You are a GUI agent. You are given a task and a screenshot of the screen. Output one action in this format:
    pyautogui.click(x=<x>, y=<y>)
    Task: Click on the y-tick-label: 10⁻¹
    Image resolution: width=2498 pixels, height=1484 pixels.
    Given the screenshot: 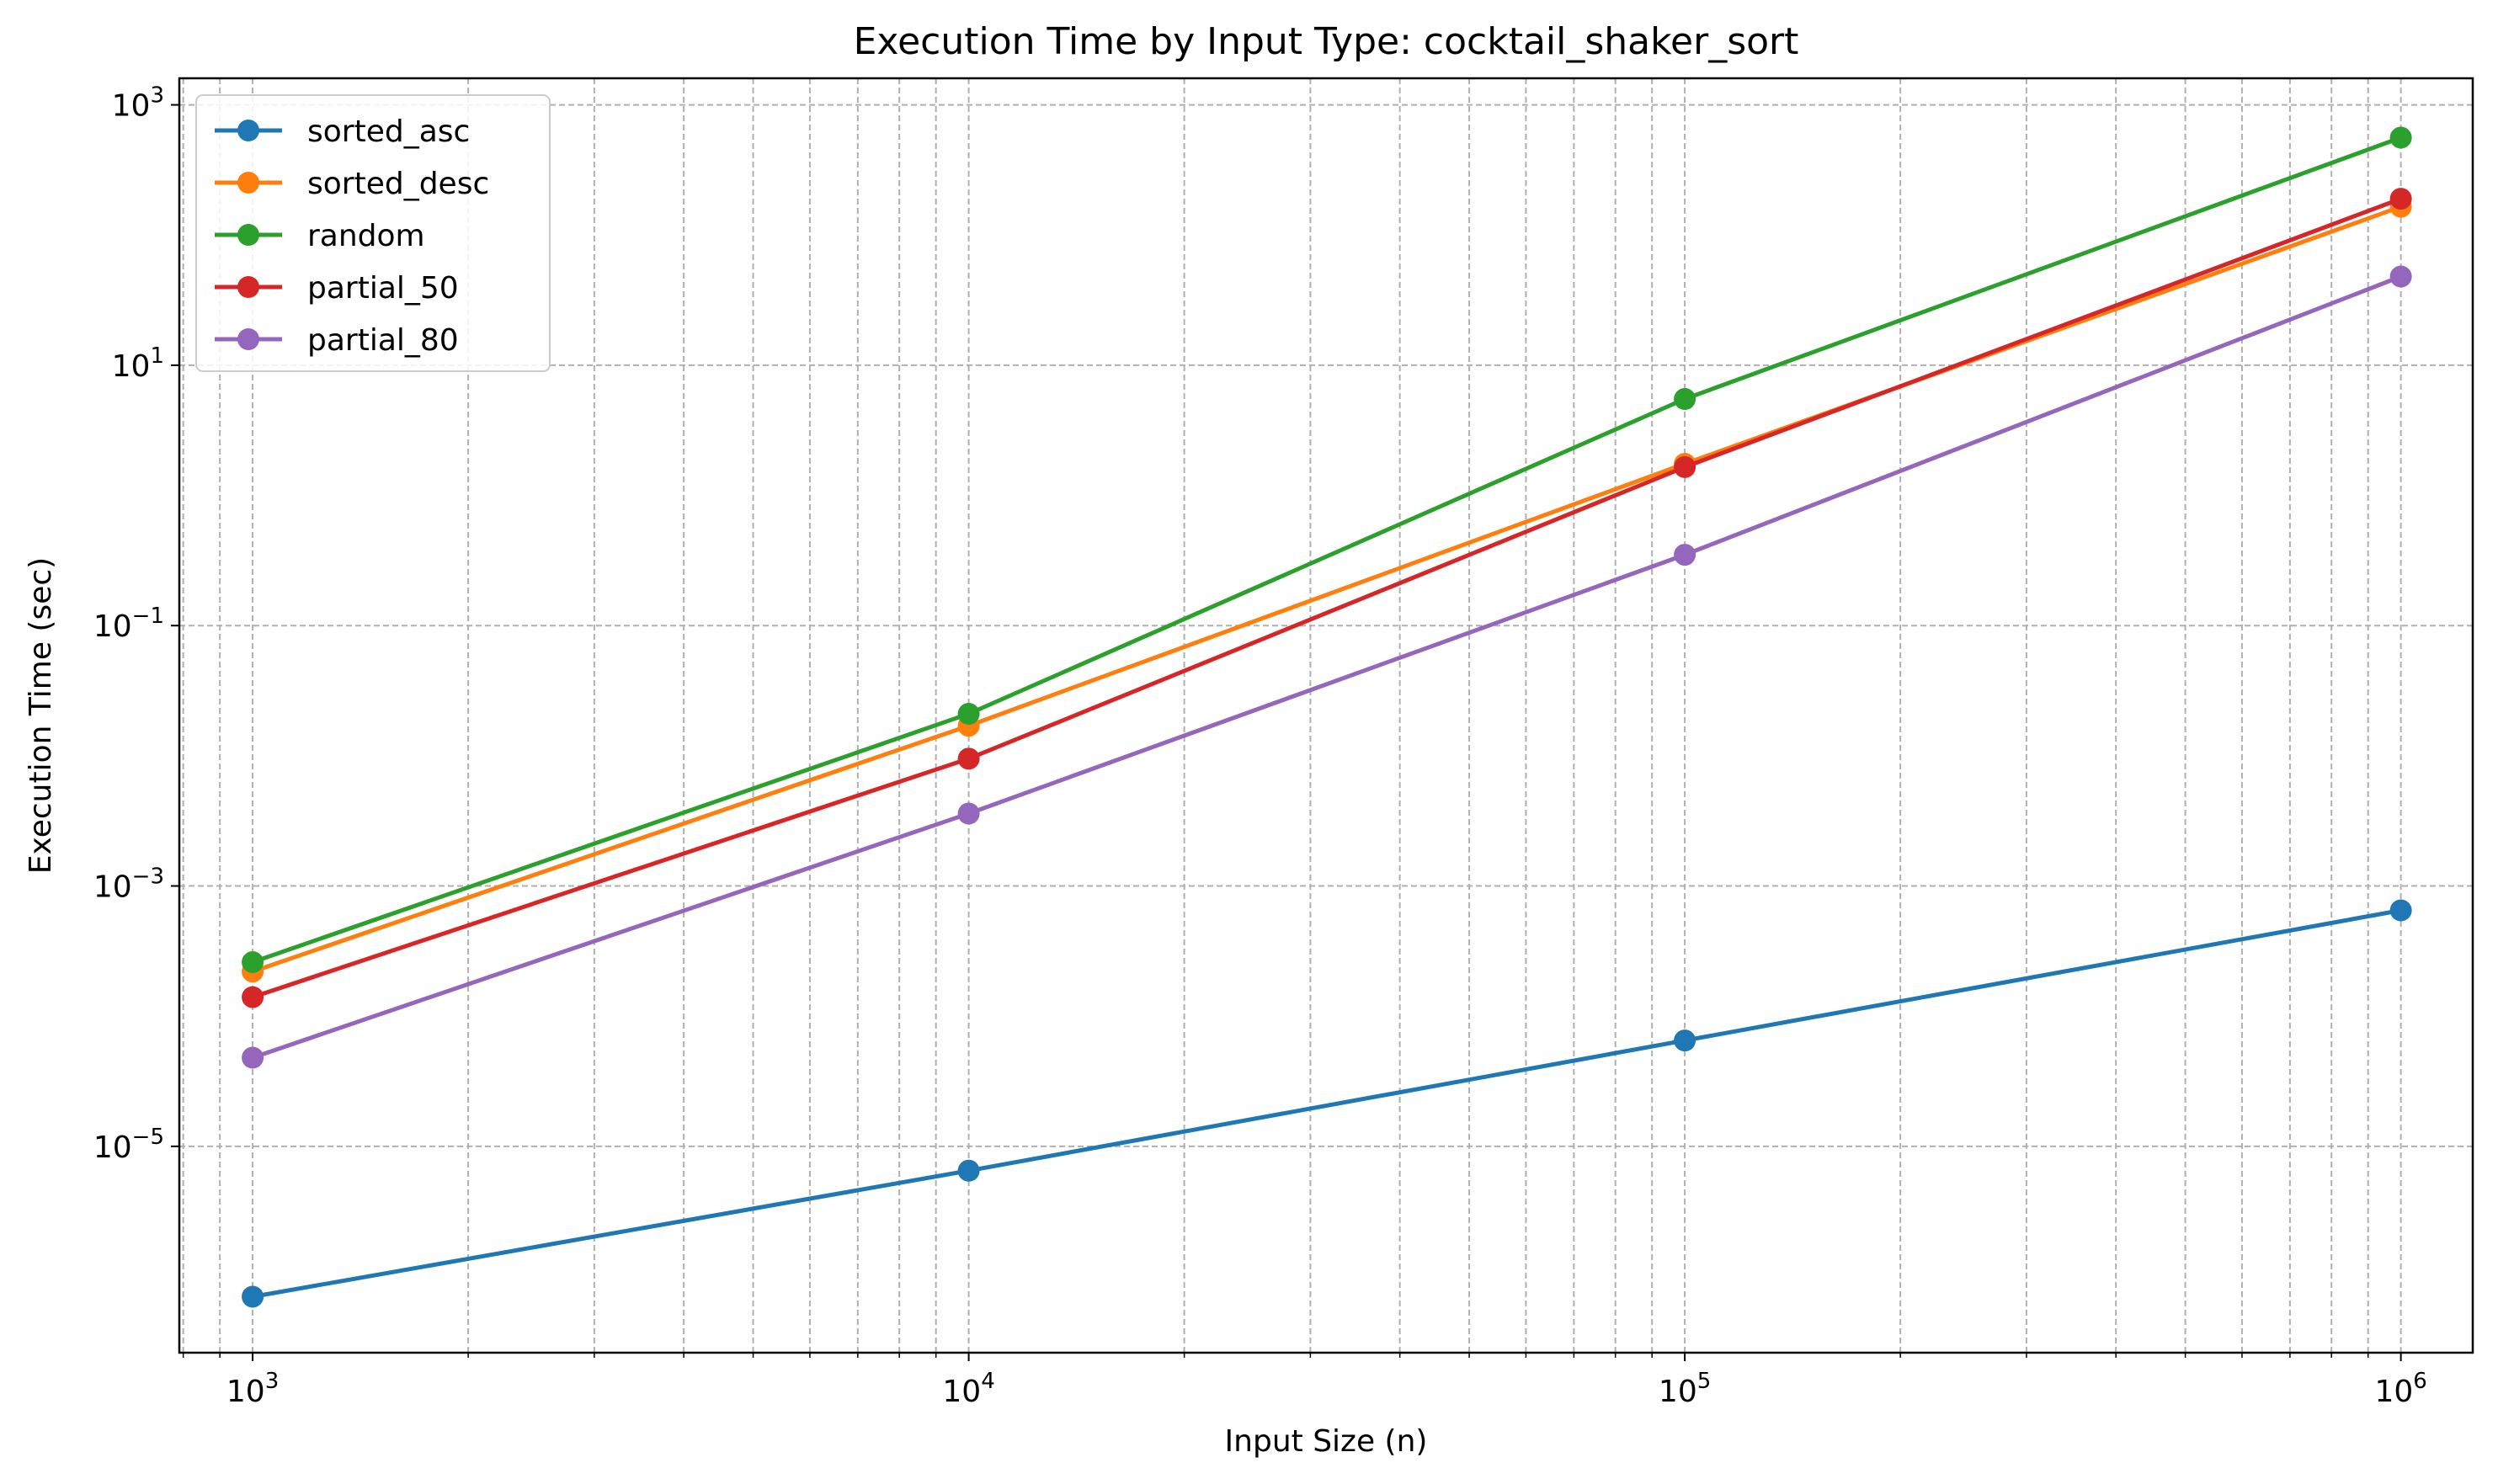 What is the action you would take?
    pyautogui.click(x=128, y=624)
    